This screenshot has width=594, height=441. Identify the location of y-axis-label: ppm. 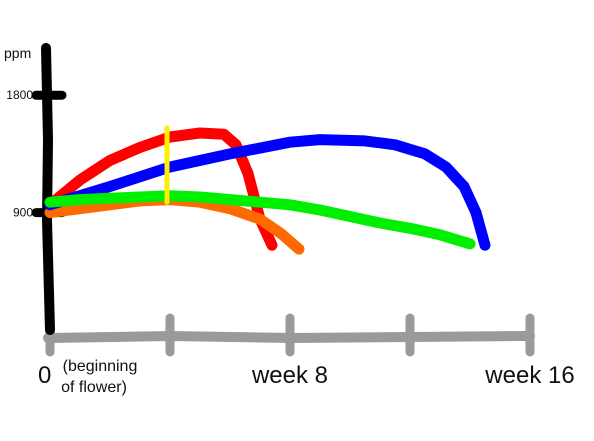
(17, 53).